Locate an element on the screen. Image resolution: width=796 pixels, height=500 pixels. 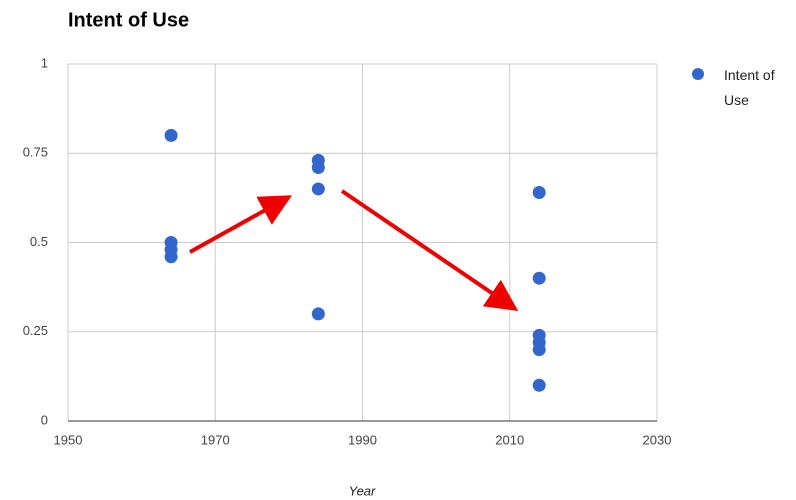
x-tick-label: 1990 is located at coordinates (362, 439).